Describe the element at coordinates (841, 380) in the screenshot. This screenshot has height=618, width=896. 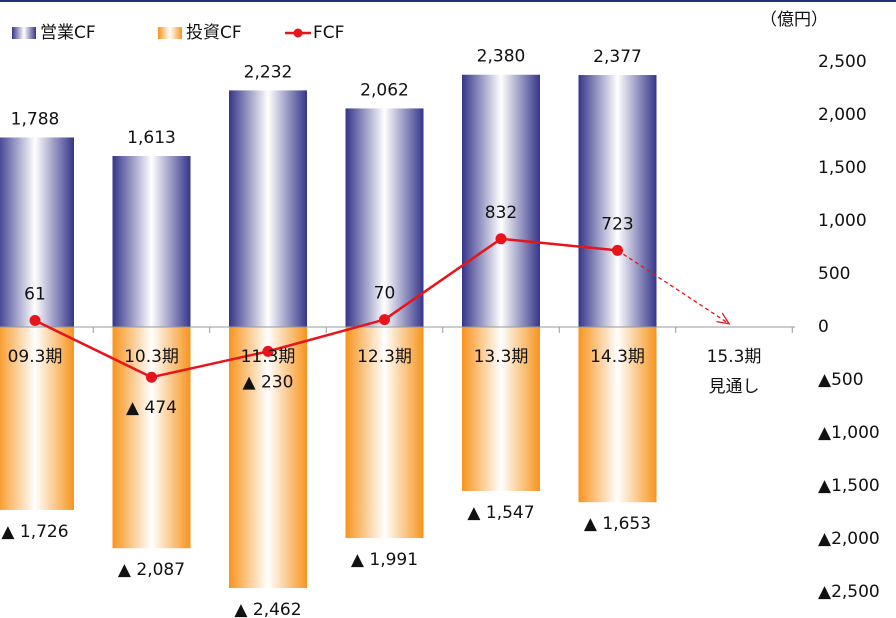
I see `y-tick-label: ▲500` at that location.